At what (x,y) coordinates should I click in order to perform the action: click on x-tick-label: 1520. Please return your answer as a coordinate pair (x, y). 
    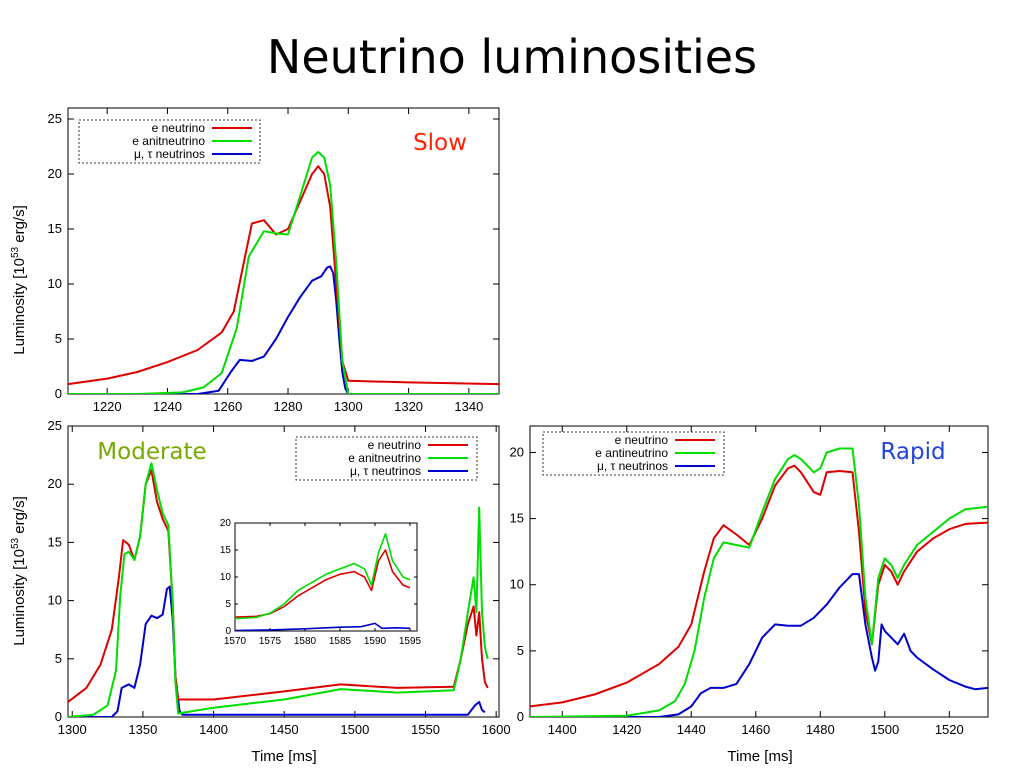
    Looking at the image, I should click on (949, 729).